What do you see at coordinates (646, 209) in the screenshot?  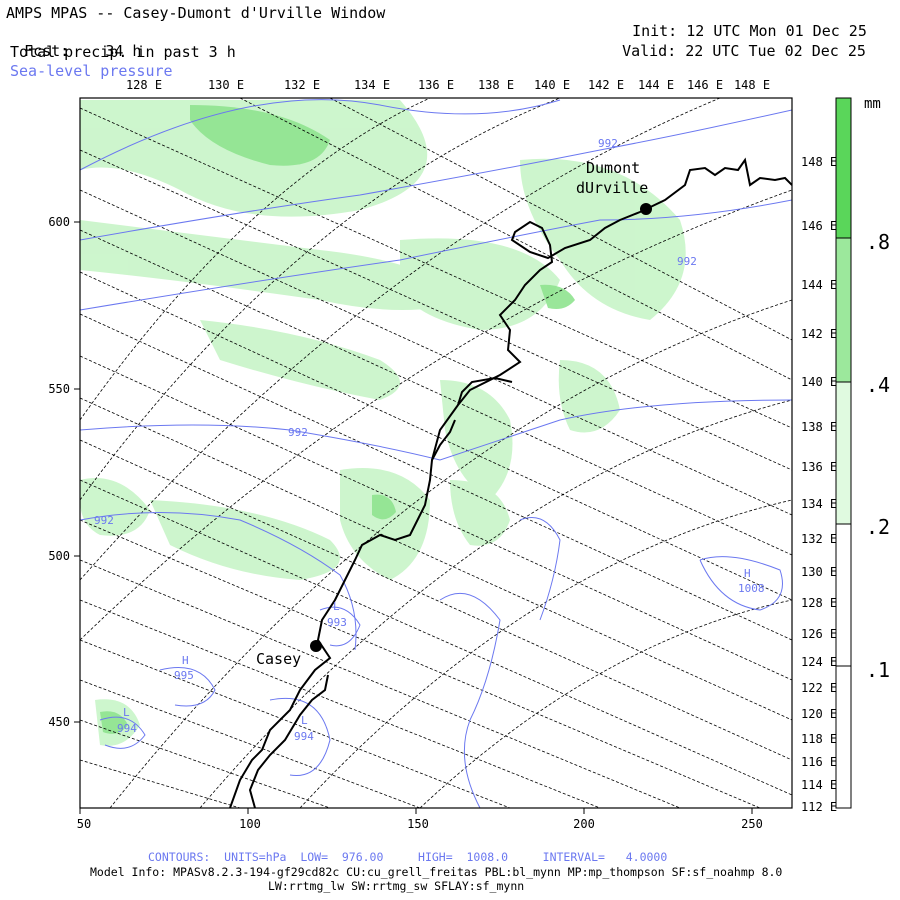 I see `station-marker-dumont` at bounding box center [646, 209].